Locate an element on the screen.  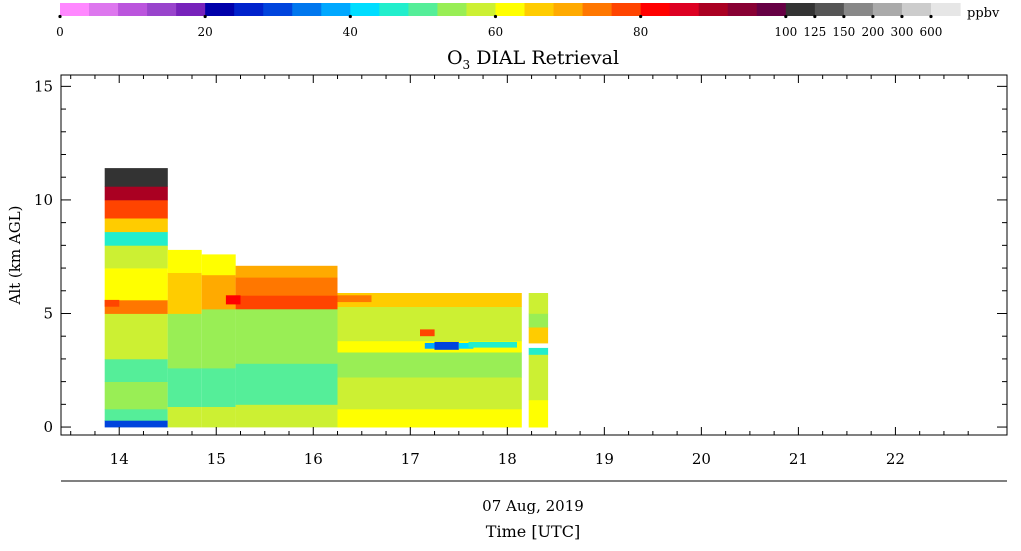
y-tick-label: 10 is located at coordinates (43, 200).